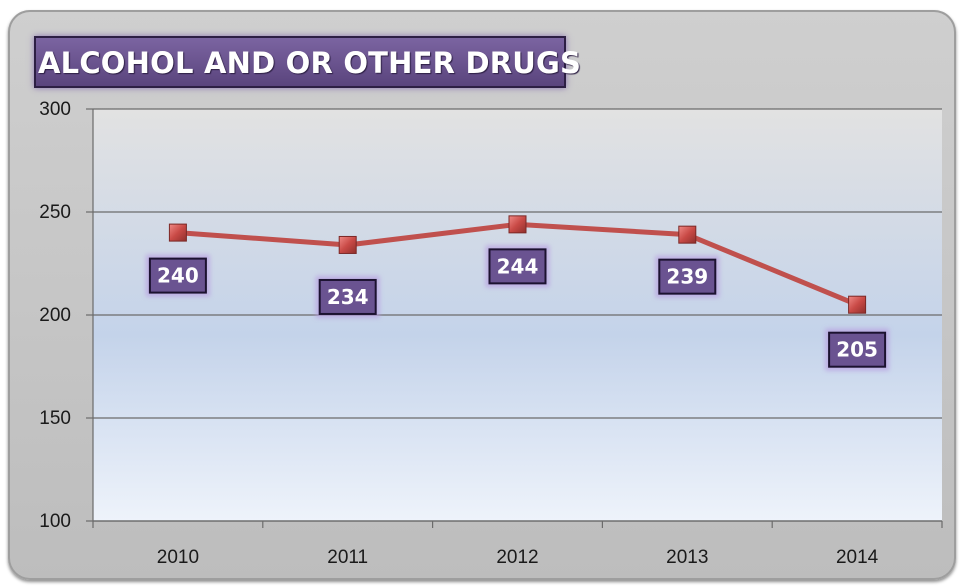 This screenshot has width=964, height=586. Describe the element at coordinates (347, 557) in the screenshot. I see `x-tick-label: 2011` at that location.